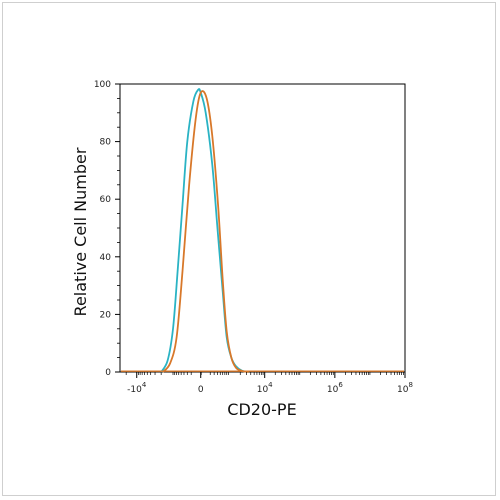 Image resolution: width=500 pixels, height=500 pixels. Describe the element at coordinates (80, 231) in the screenshot. I see `y-axis-title: Relative Cell Number` at that location.